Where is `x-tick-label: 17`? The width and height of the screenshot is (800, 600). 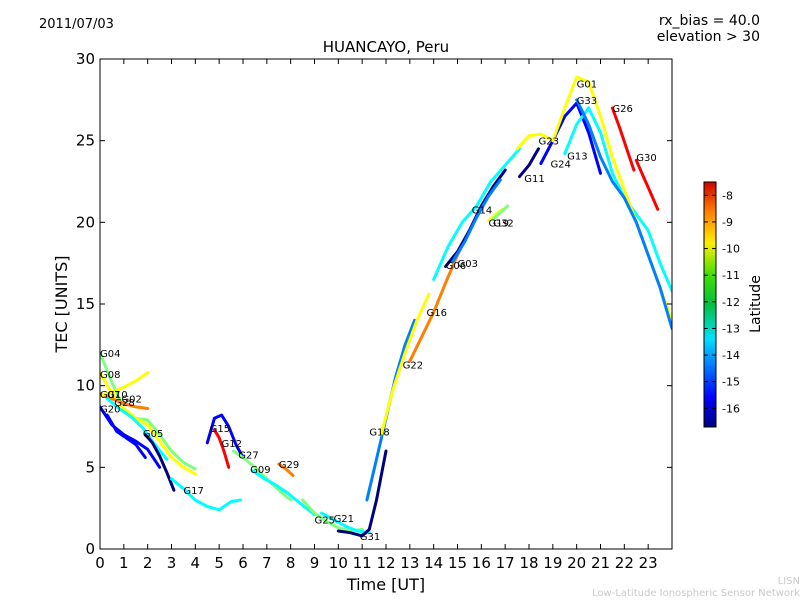 x-tick-label: 17 is located at coordinates (505, 563).